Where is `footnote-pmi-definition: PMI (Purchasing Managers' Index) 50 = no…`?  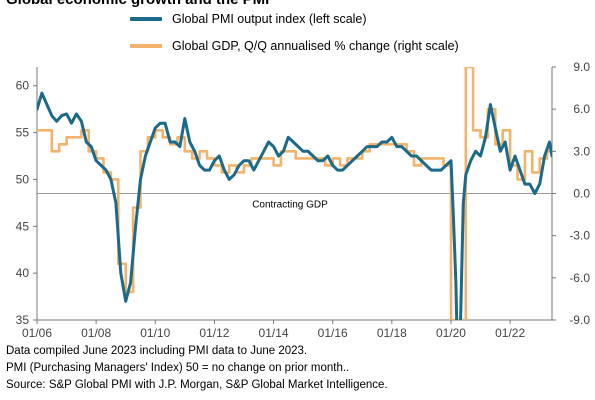
footnote-pmi-definition: PMI (Purchasing Managers' Index) 50 = no… is located at coordinates (178, 368).